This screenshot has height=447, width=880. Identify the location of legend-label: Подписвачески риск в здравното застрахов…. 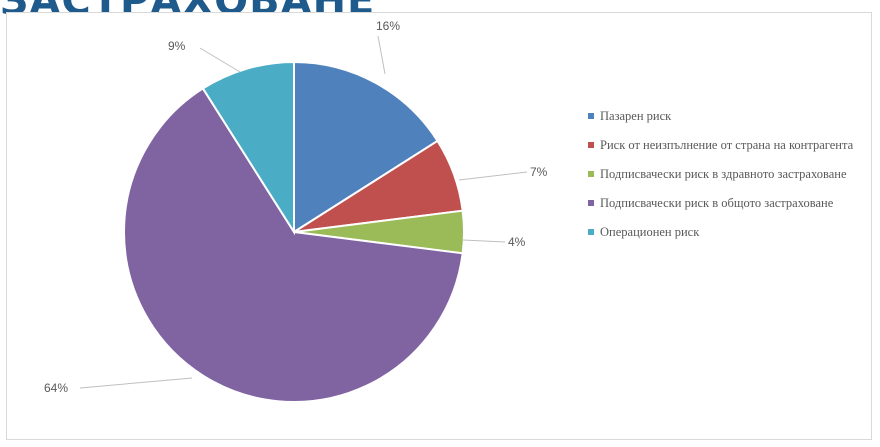
(723, 174).